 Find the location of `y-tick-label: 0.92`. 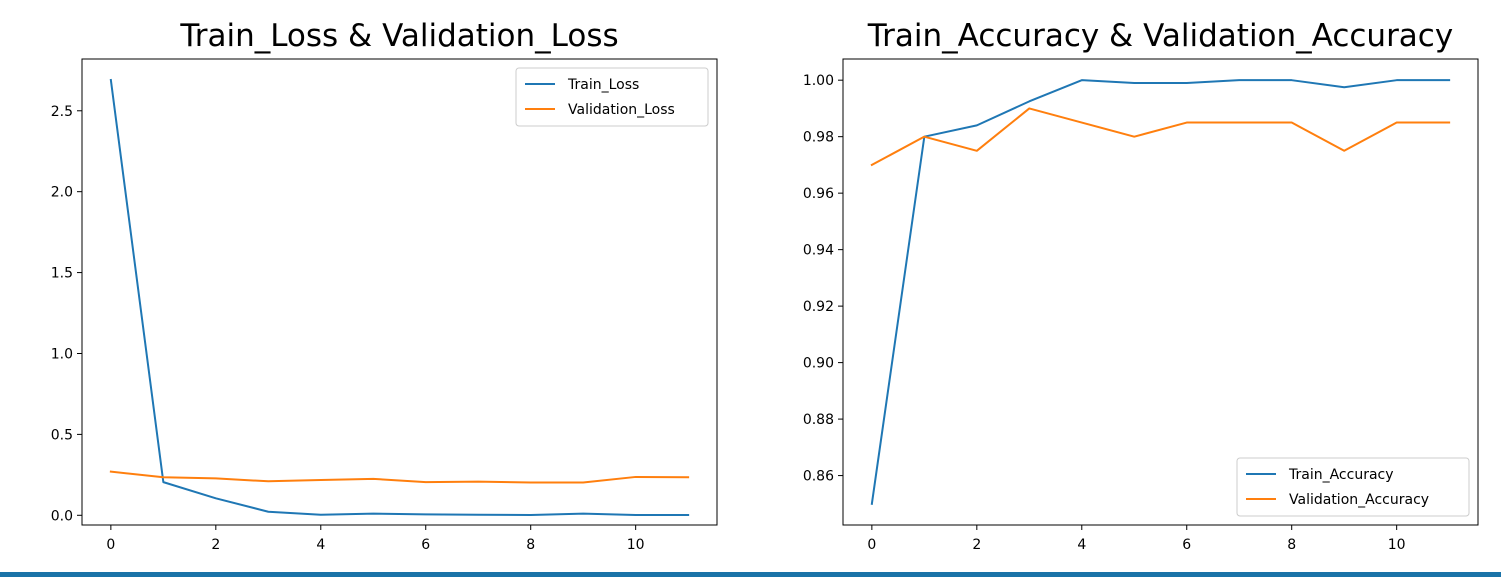

y-tick-label: 0.92 is located at coordinates (818, 307).